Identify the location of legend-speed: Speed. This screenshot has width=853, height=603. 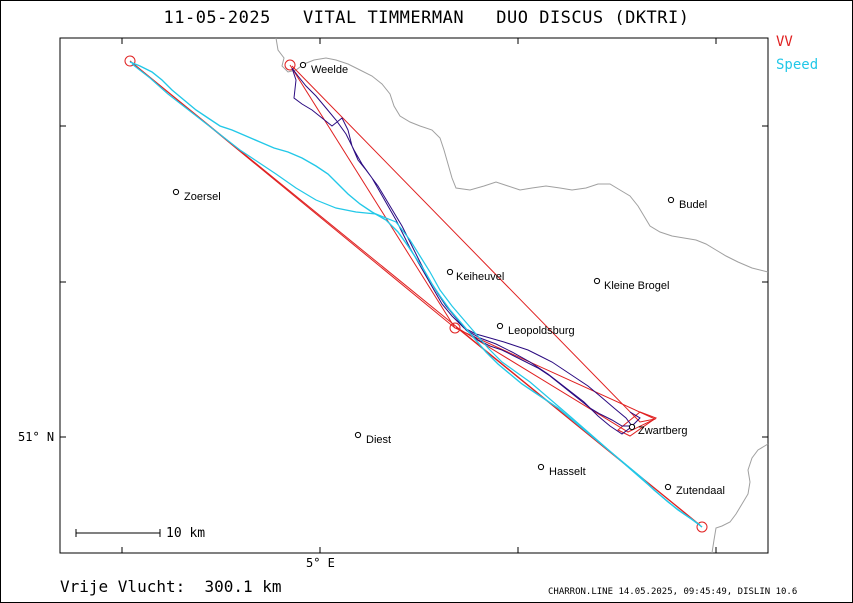
(797, 65).